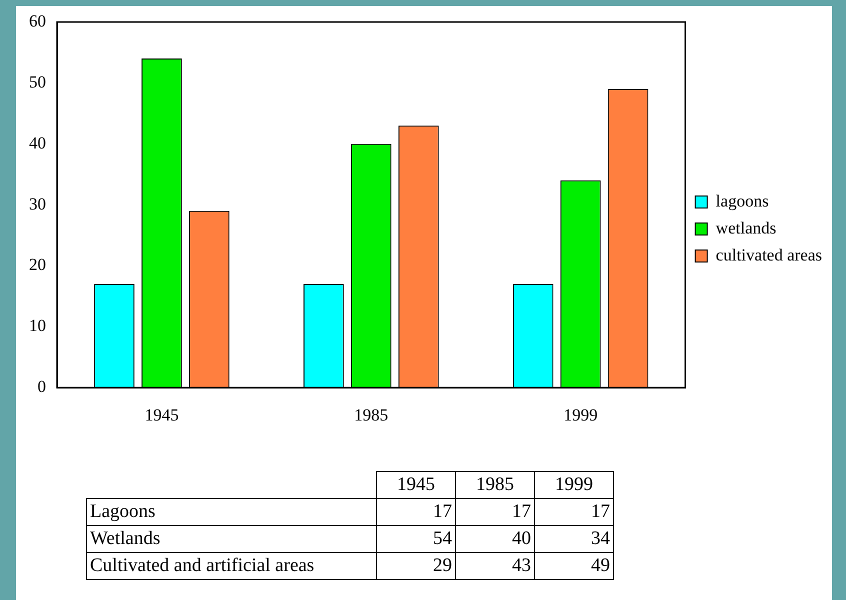 This screenshot has width=846, height=600. I want to click on y-tick-label: 40, so click(37, 142).